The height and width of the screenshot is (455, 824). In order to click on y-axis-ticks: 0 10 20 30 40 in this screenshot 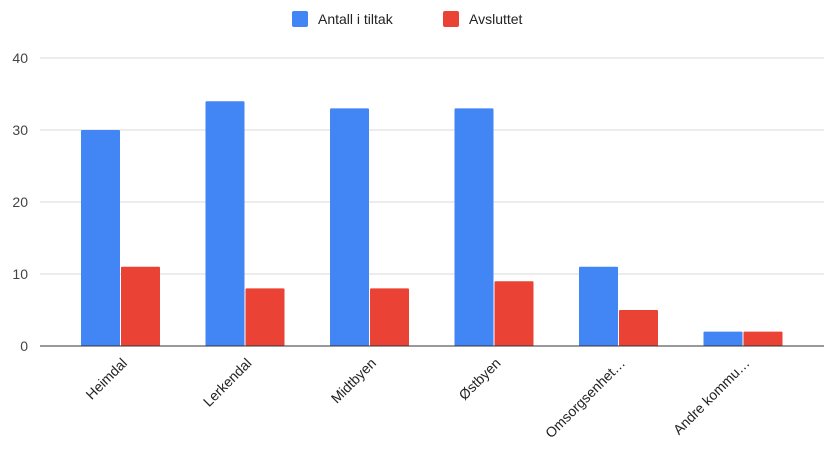, I will do `click(20, 202)`.